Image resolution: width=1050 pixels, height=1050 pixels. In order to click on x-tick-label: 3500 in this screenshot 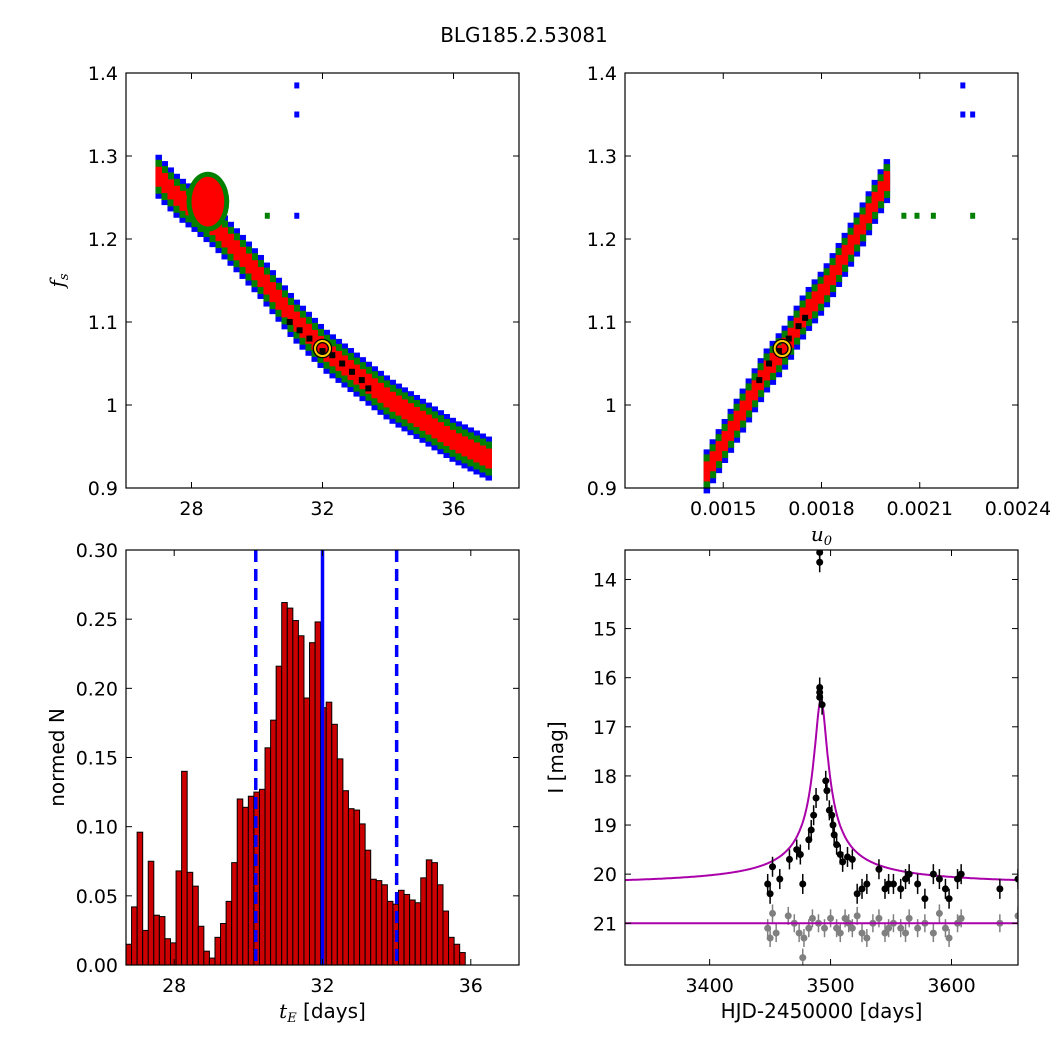, I will do `click(830, 986)`.